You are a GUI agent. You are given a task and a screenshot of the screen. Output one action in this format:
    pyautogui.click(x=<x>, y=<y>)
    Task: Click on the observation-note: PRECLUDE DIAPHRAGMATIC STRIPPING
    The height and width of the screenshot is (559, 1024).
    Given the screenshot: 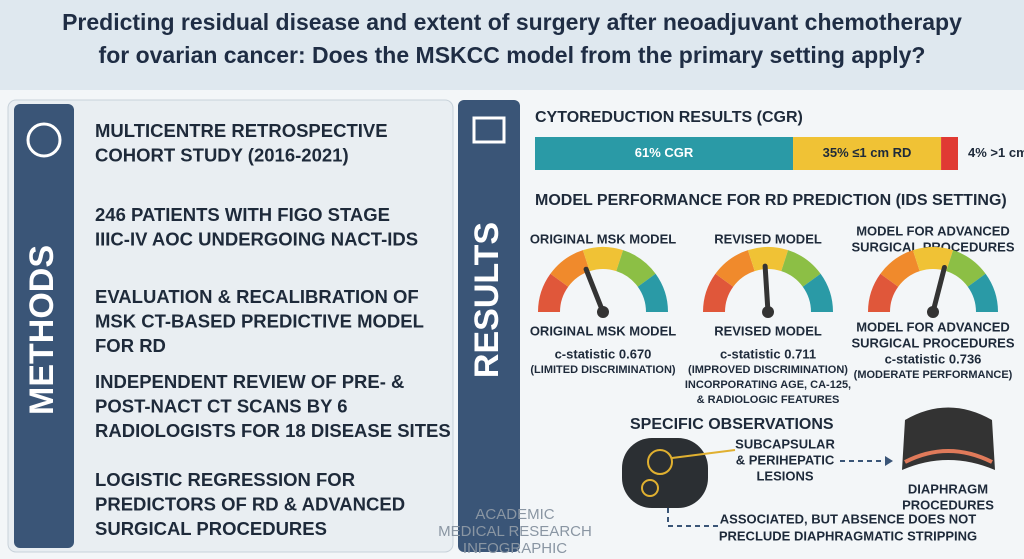 What is the action you would take?
    pyautogui.click(x=848, y=535)
    